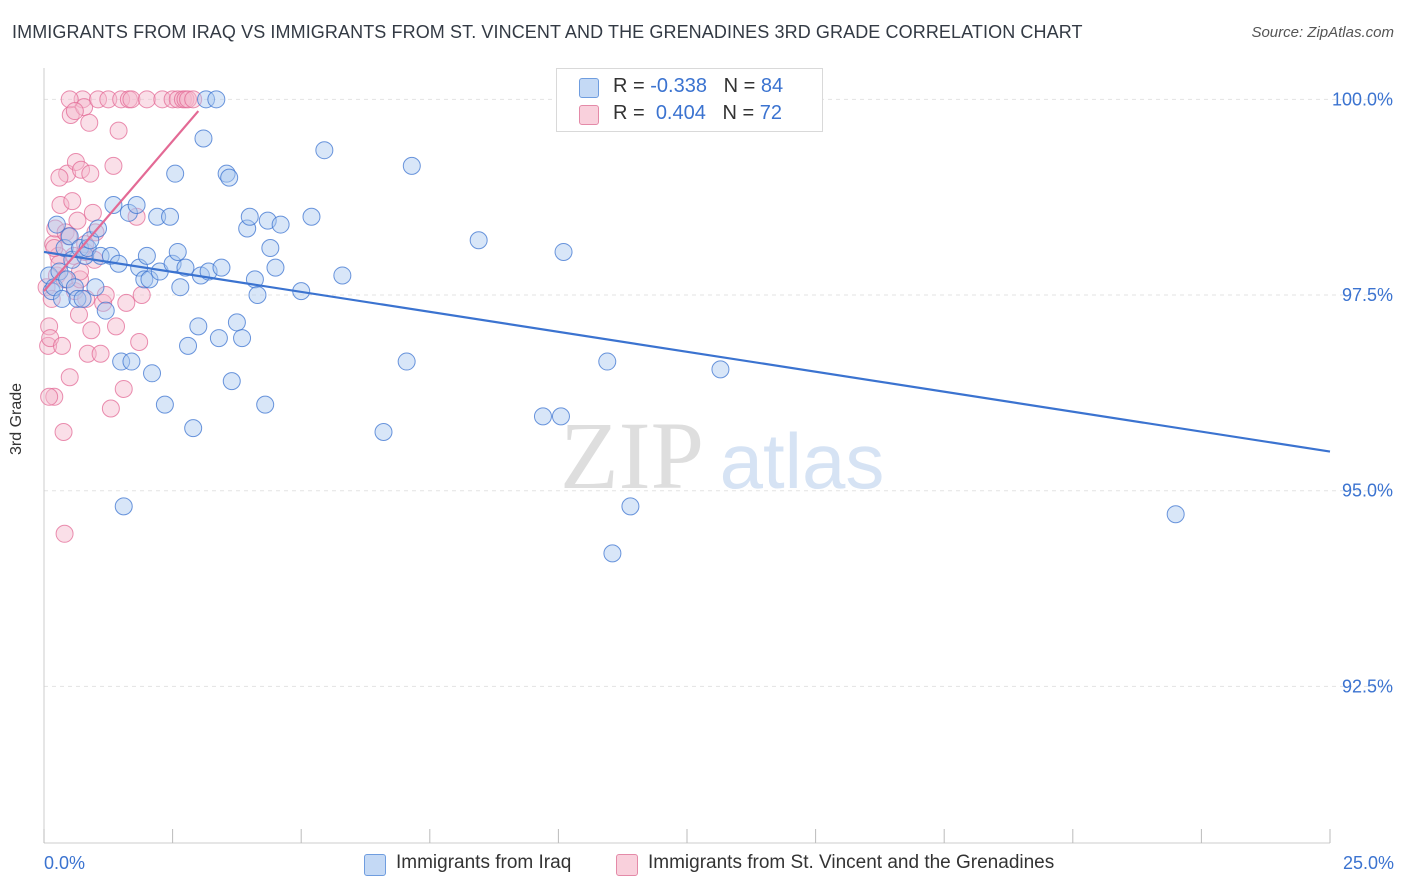  Describe the element at coordinates (1362, 392) in the screenshot. I see `y-tick-labels: 100.0% 97.5% 95.0% 92.5%` at that location.